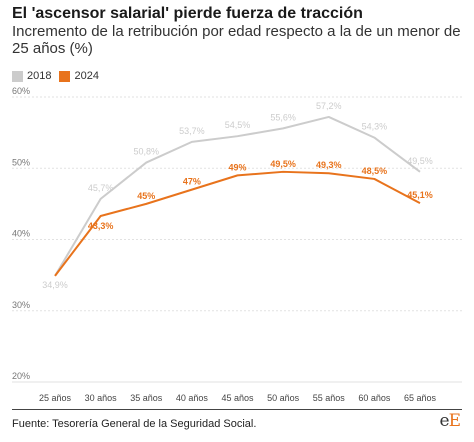  I want to click on x-tick-label: 55 años, so click(329, 398).